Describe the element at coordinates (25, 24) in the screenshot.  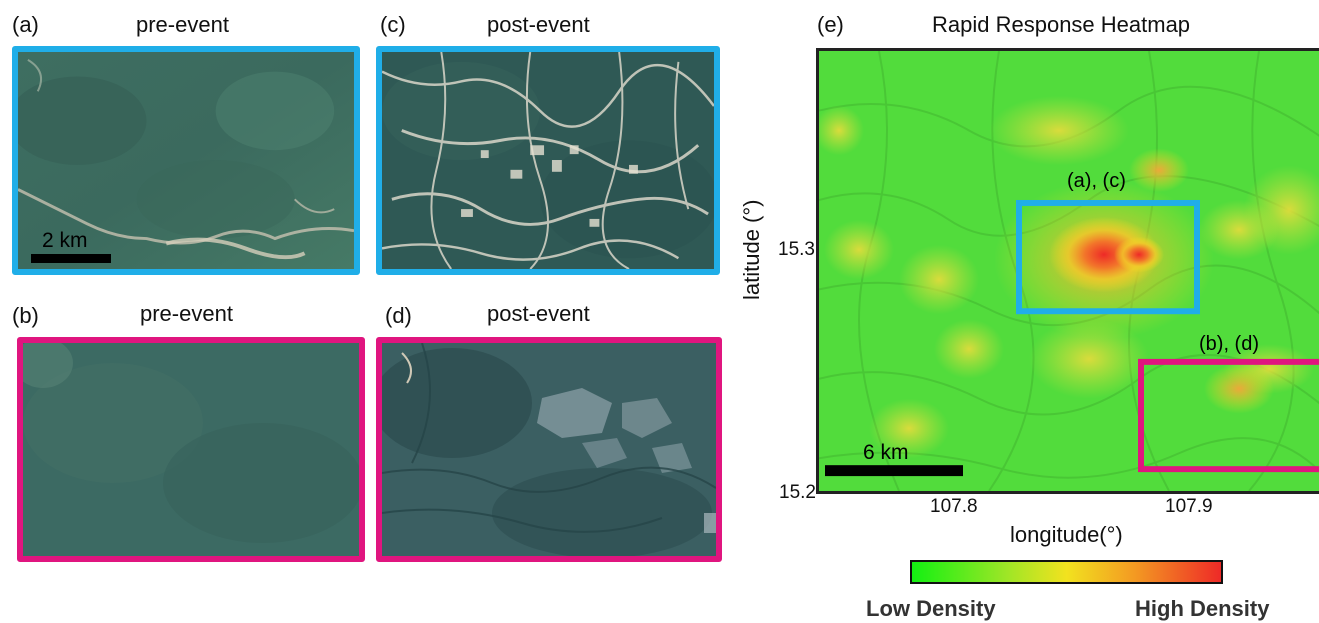
I see `panel-a-label: (a)` at that location.